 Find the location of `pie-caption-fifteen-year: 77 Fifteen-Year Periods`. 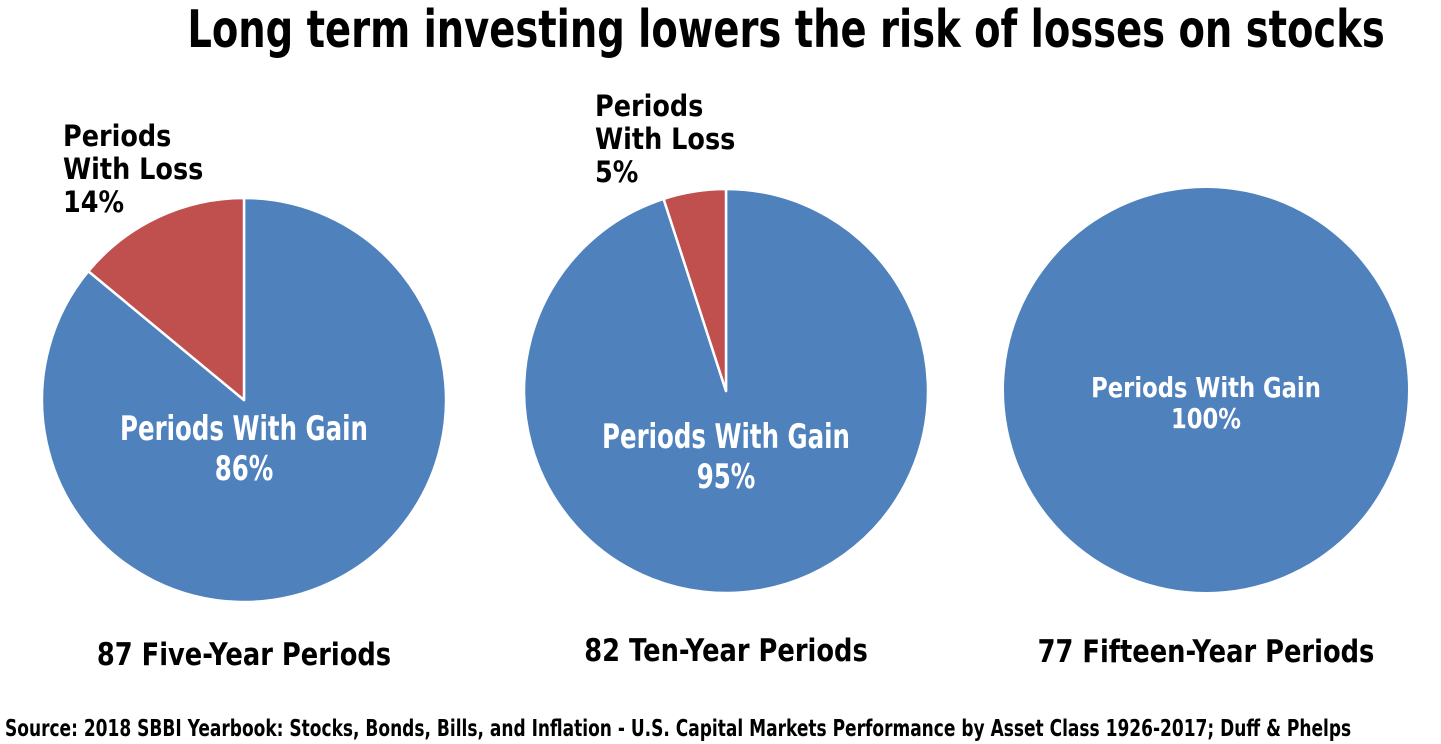

pie-caption-fifteen-year: 77 Fifteen-Year Periods is located at coordinates (1206, 652).